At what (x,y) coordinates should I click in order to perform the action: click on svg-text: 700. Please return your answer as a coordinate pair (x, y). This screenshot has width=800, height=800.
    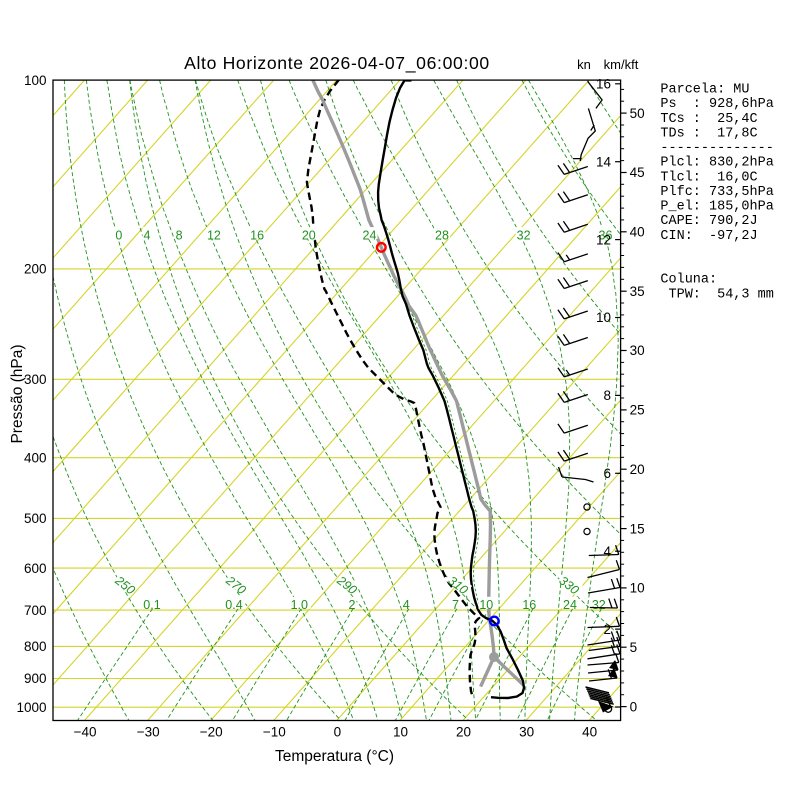
    Looking at the image, I should click on (35, 610).